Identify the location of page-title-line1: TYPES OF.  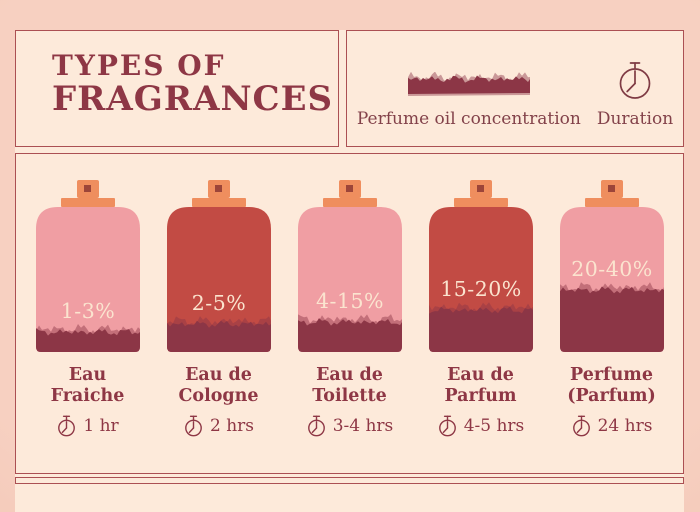
(139, 65).